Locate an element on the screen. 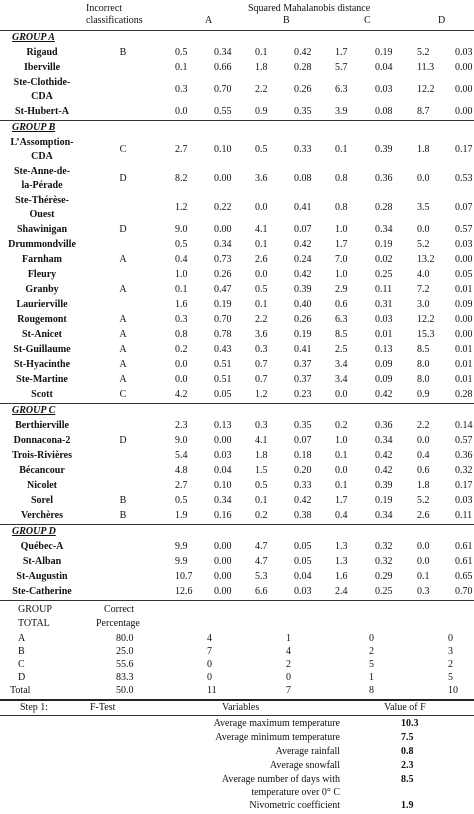 This screenshot has height=814, width=474. distance-value: 0.20 is located at coordinates (303, 470).